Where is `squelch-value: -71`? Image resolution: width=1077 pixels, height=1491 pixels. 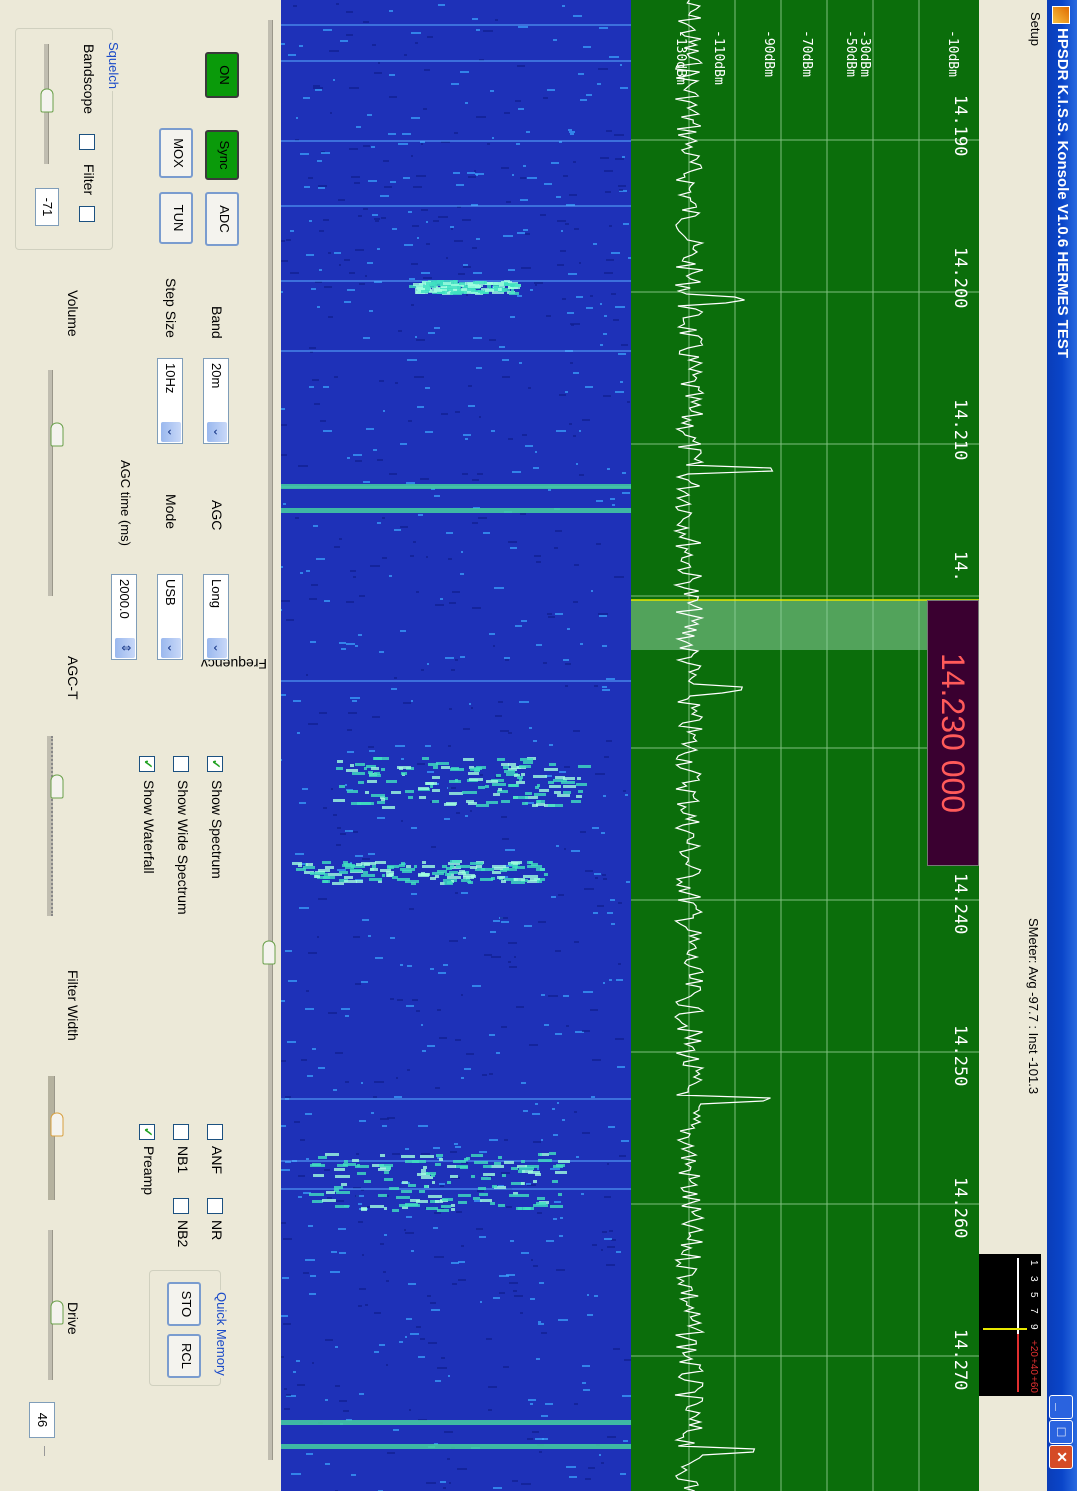
squelch-value: -71 is located at coordinates (47, 207).